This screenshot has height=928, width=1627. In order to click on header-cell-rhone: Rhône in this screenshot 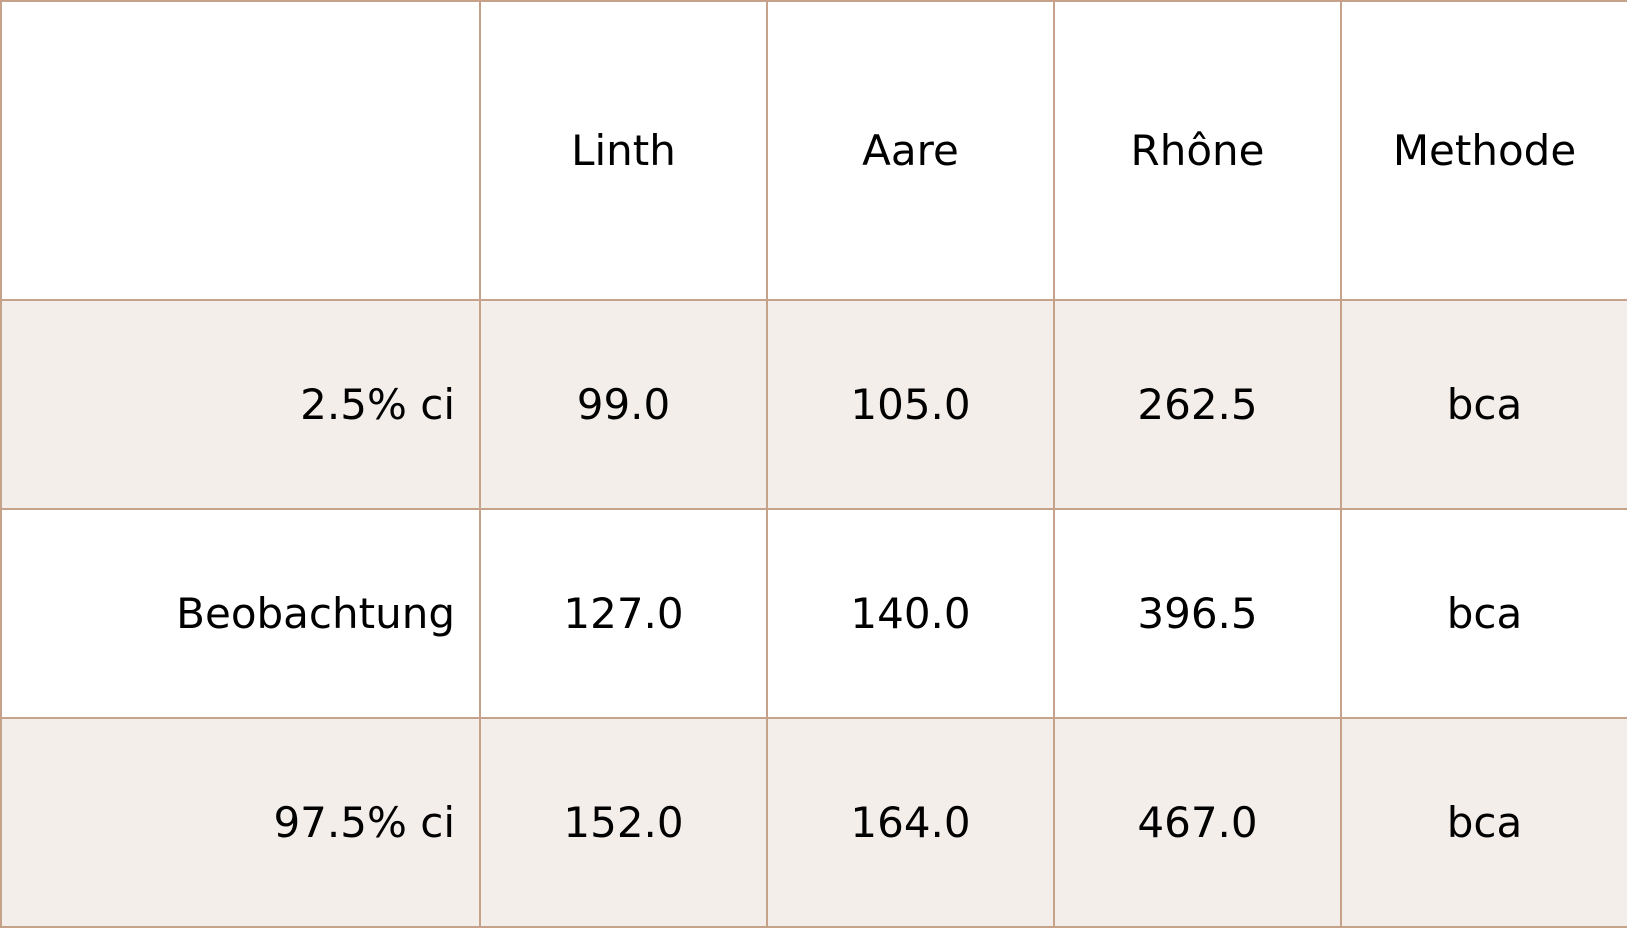, I will do `click(1197, 150)`.